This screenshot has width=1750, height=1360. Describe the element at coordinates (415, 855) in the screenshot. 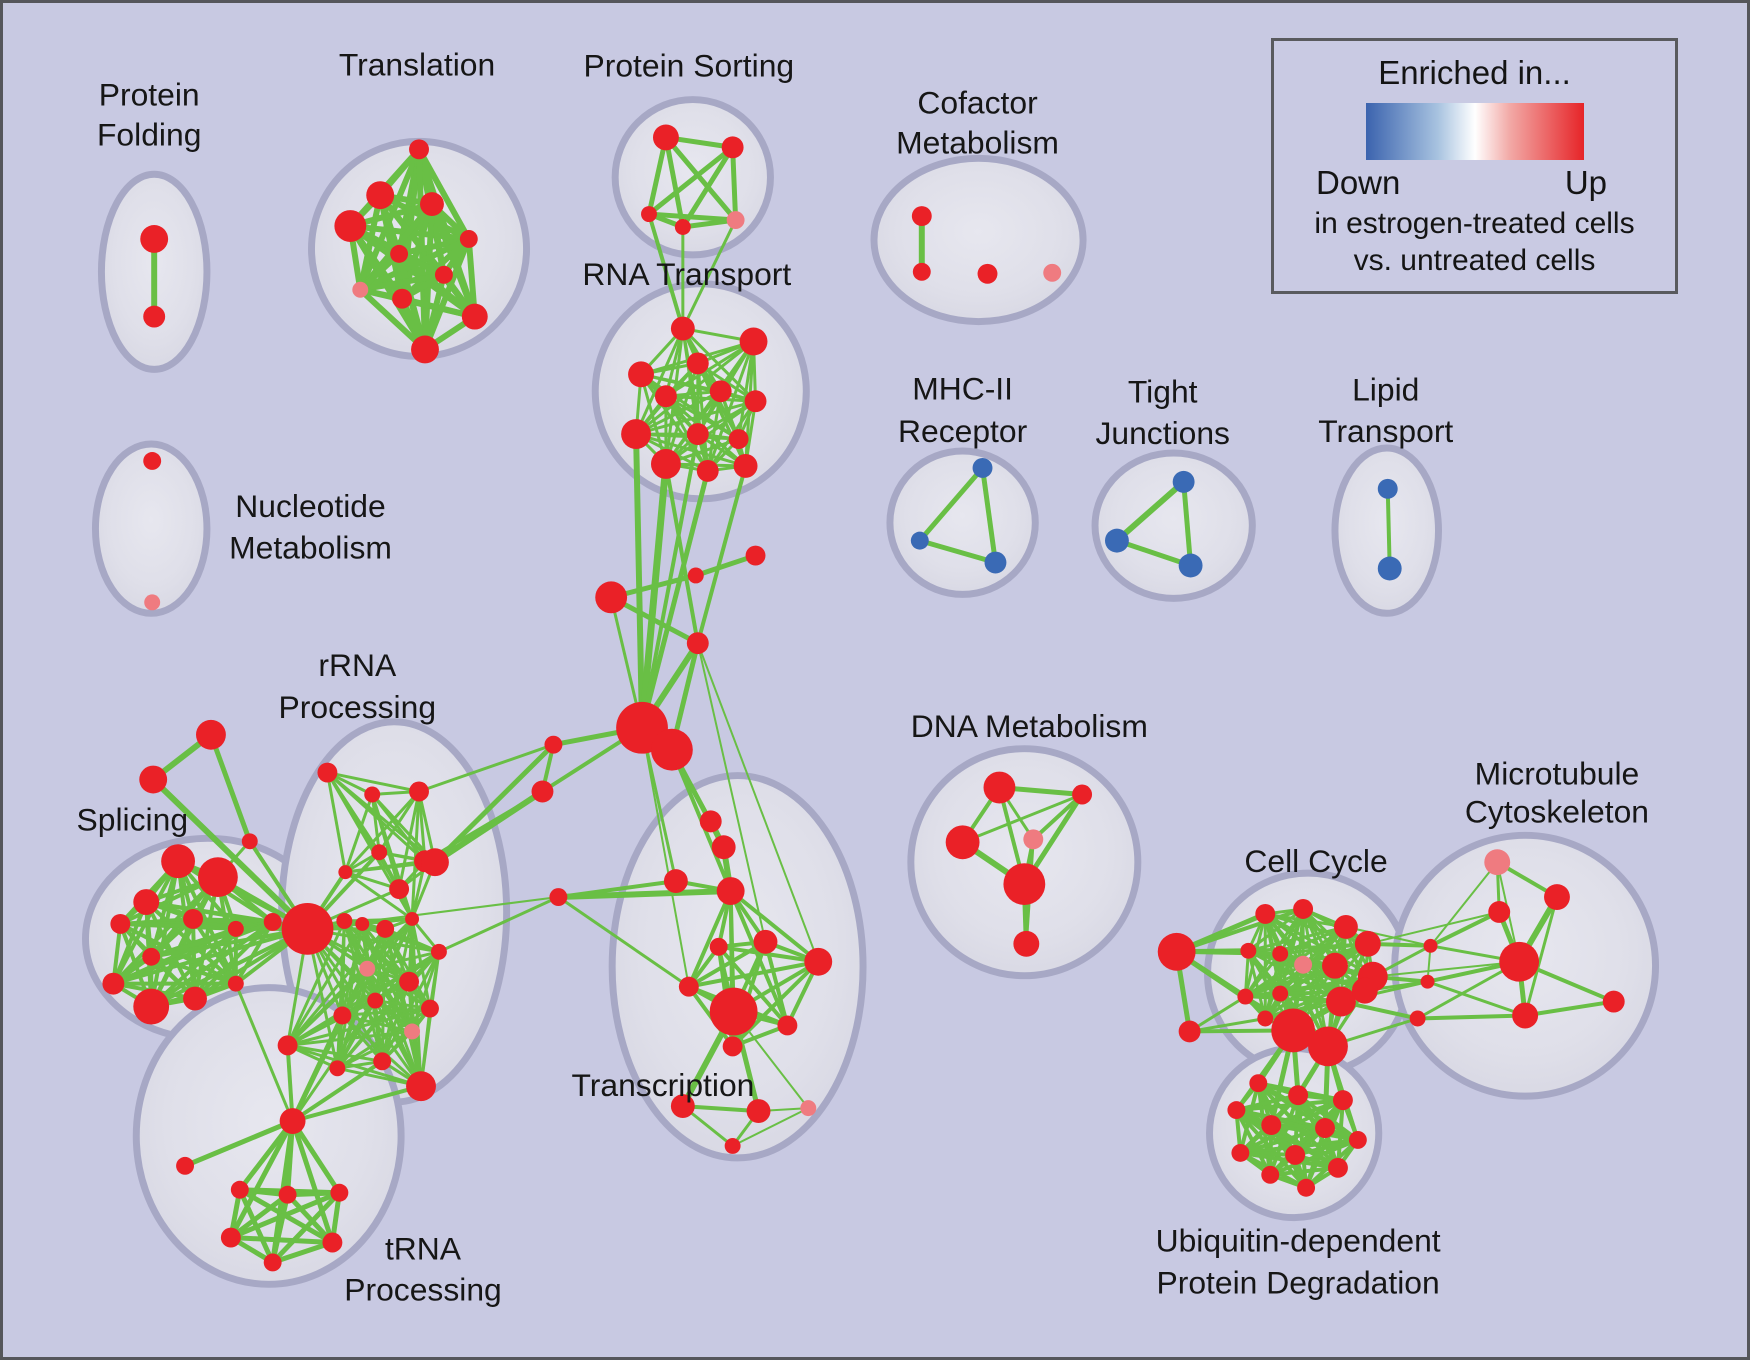

I see `edge-rr3-rr11` at that location.